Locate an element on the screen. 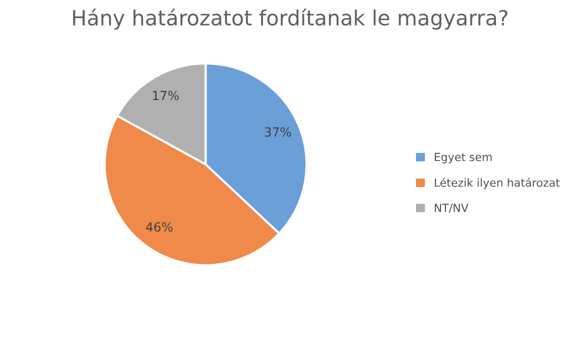 The image size is (580, 346). legend-label: Létezik ilyen határozat is located at coordinates (497, 183).